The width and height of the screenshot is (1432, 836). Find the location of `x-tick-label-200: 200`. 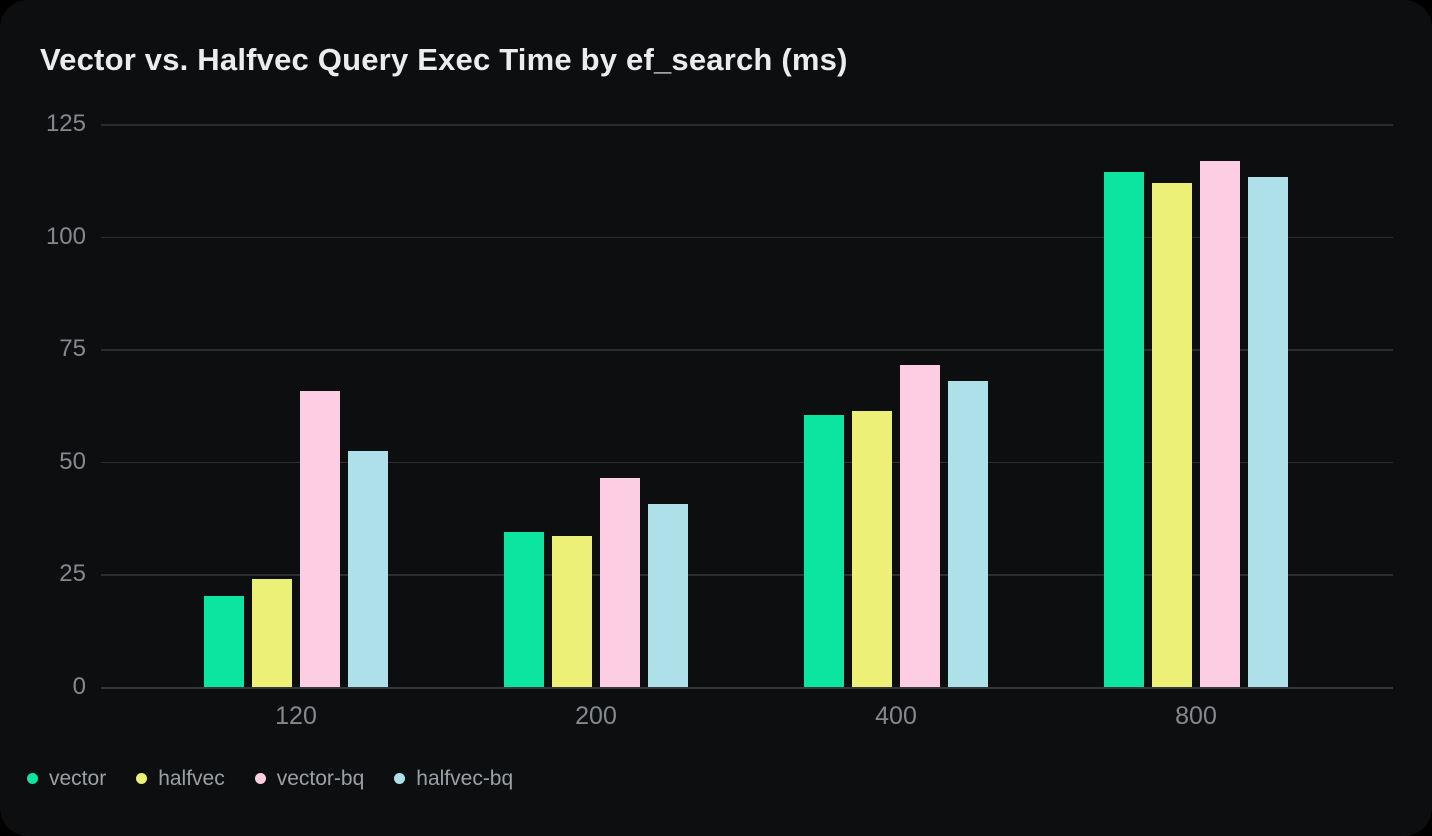

x-tick-label-200: 200 is located at coordinates (596, 716).